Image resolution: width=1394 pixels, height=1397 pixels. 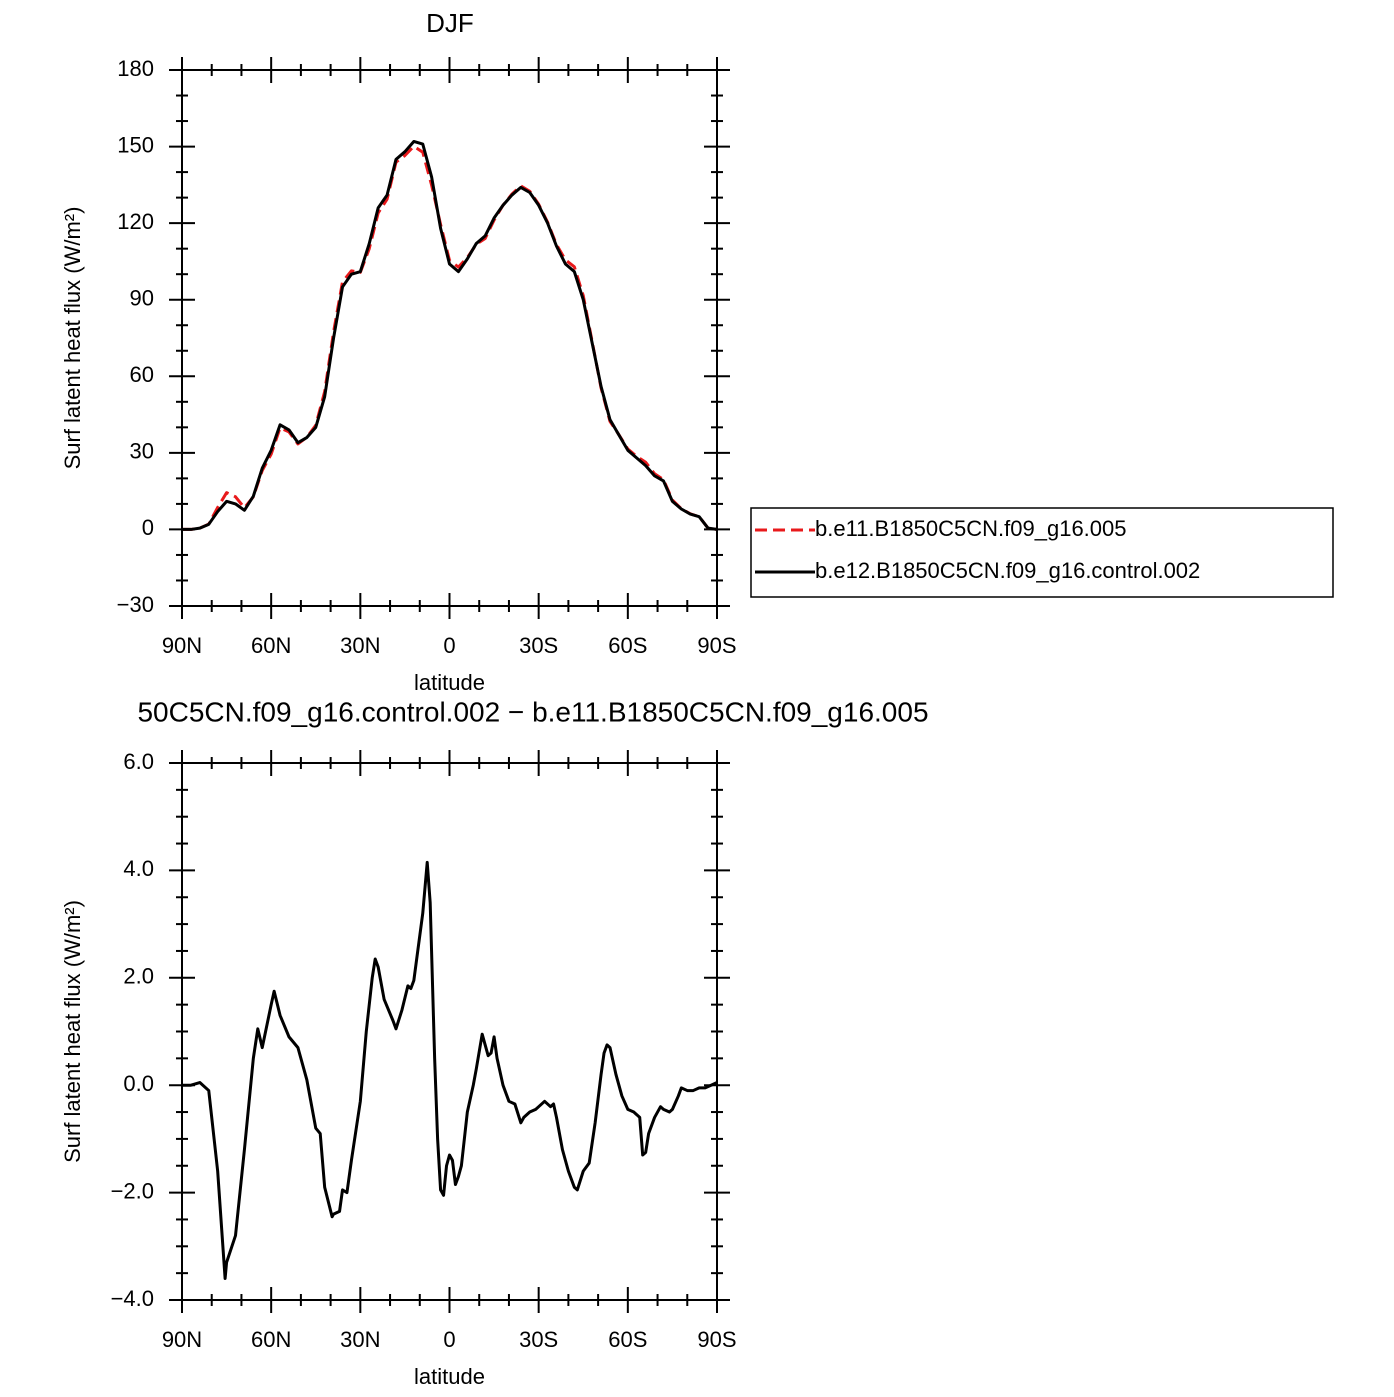 What do you see at coordinates (142, 451) in the screenshot?
I see `y-tick-label: 30` at bounding box center [142, 451].